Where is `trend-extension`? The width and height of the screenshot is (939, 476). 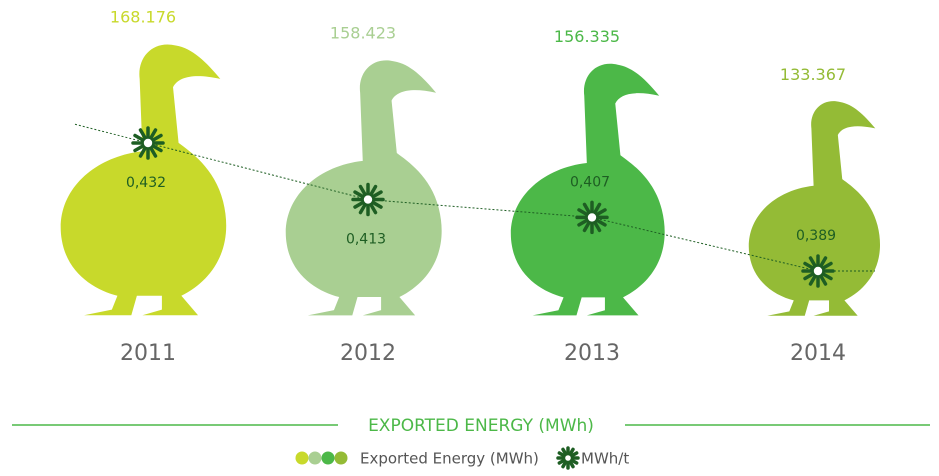
trend-extension is located at coordinates (111, 133).